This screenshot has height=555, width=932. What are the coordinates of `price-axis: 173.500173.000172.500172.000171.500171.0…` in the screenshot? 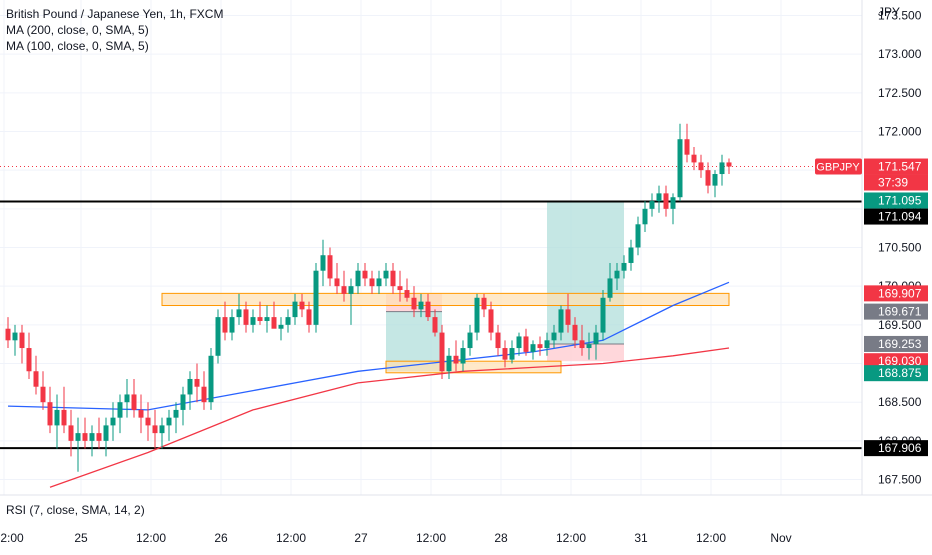 It's located at (891, 247).